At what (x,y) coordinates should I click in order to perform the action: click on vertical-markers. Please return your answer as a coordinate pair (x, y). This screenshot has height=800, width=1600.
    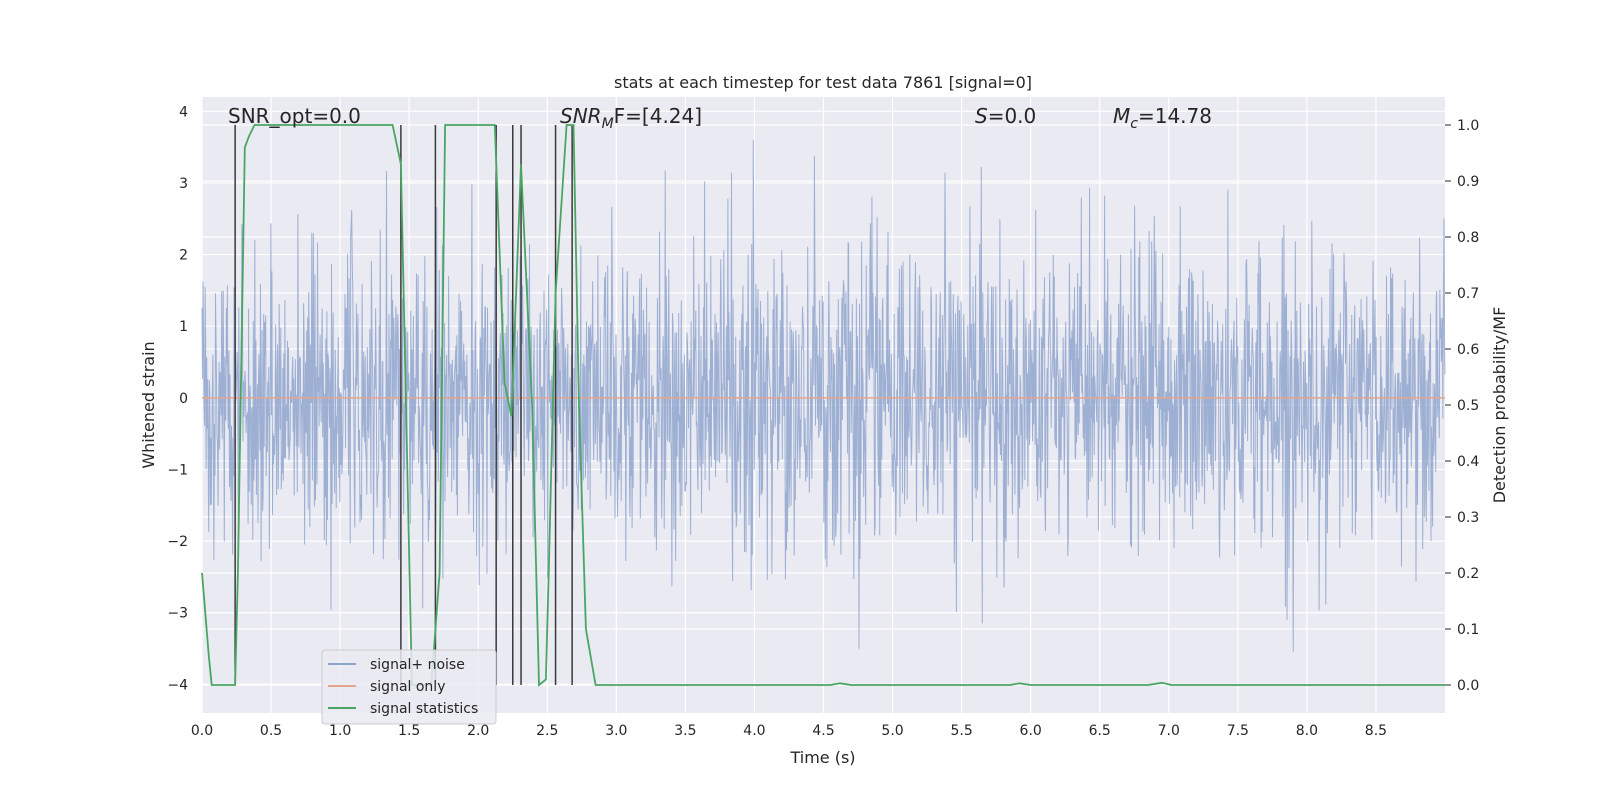
    Looking at the image, I should click on (403, 405).